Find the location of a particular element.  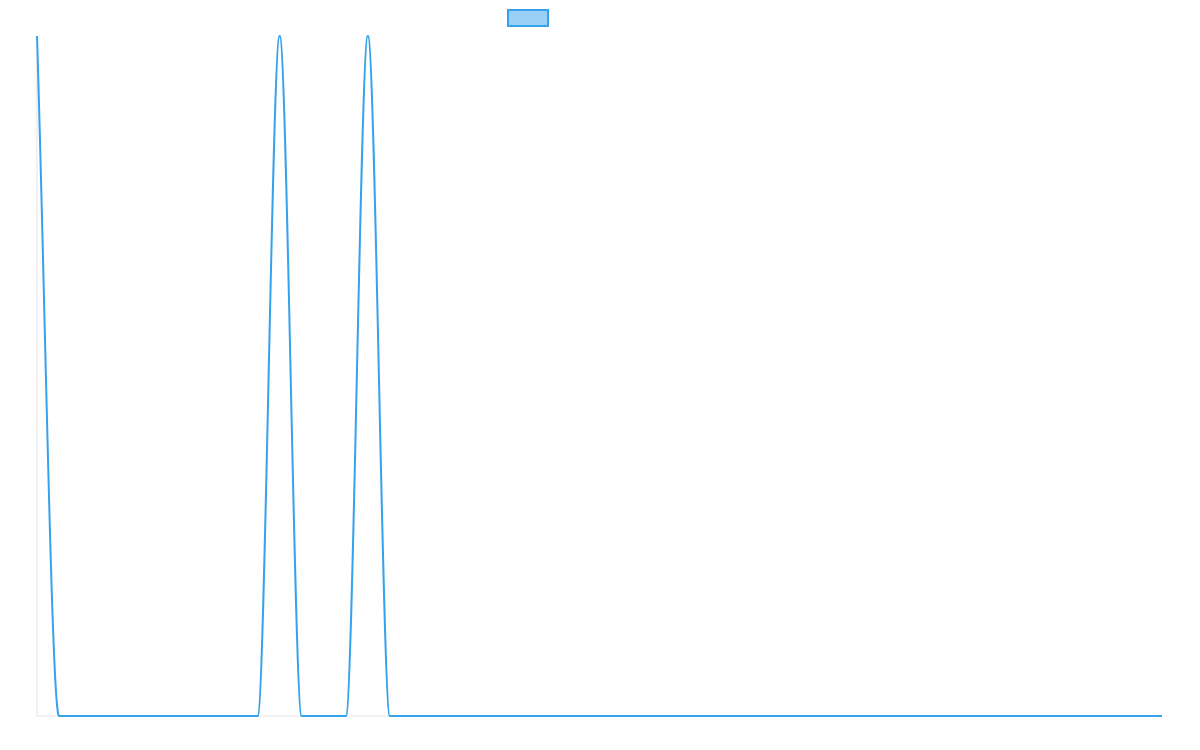

legend is located at coordinates (528, 18).